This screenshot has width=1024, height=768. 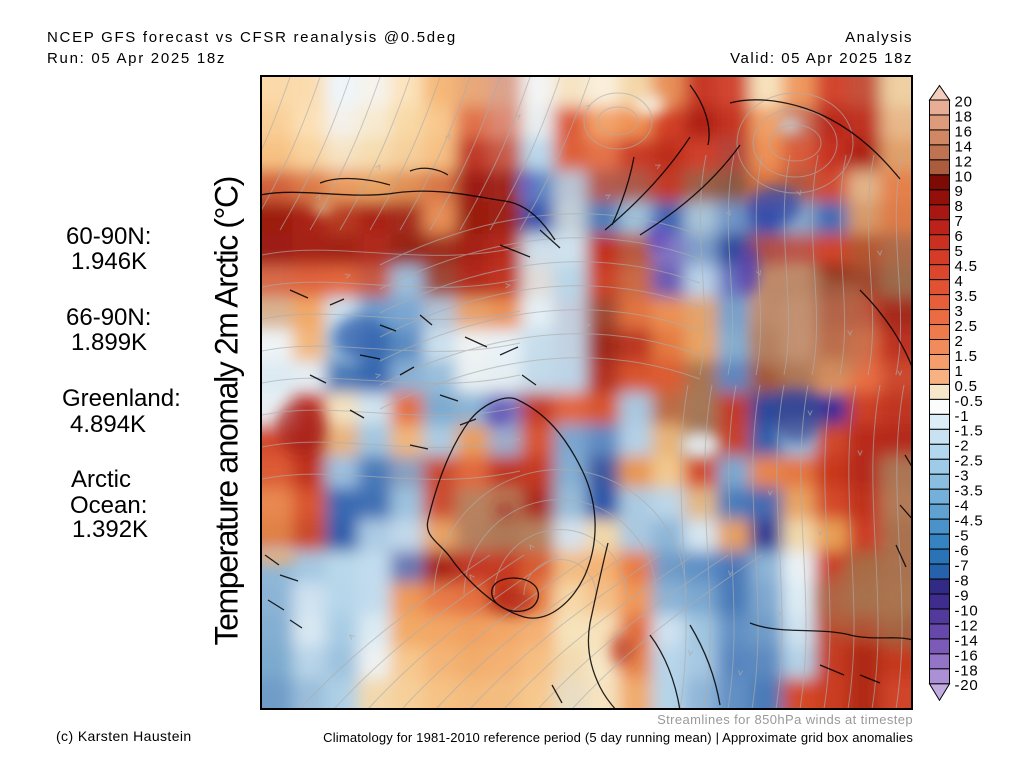 I want to click on svg-text: -9, so click(x=962, y=595).